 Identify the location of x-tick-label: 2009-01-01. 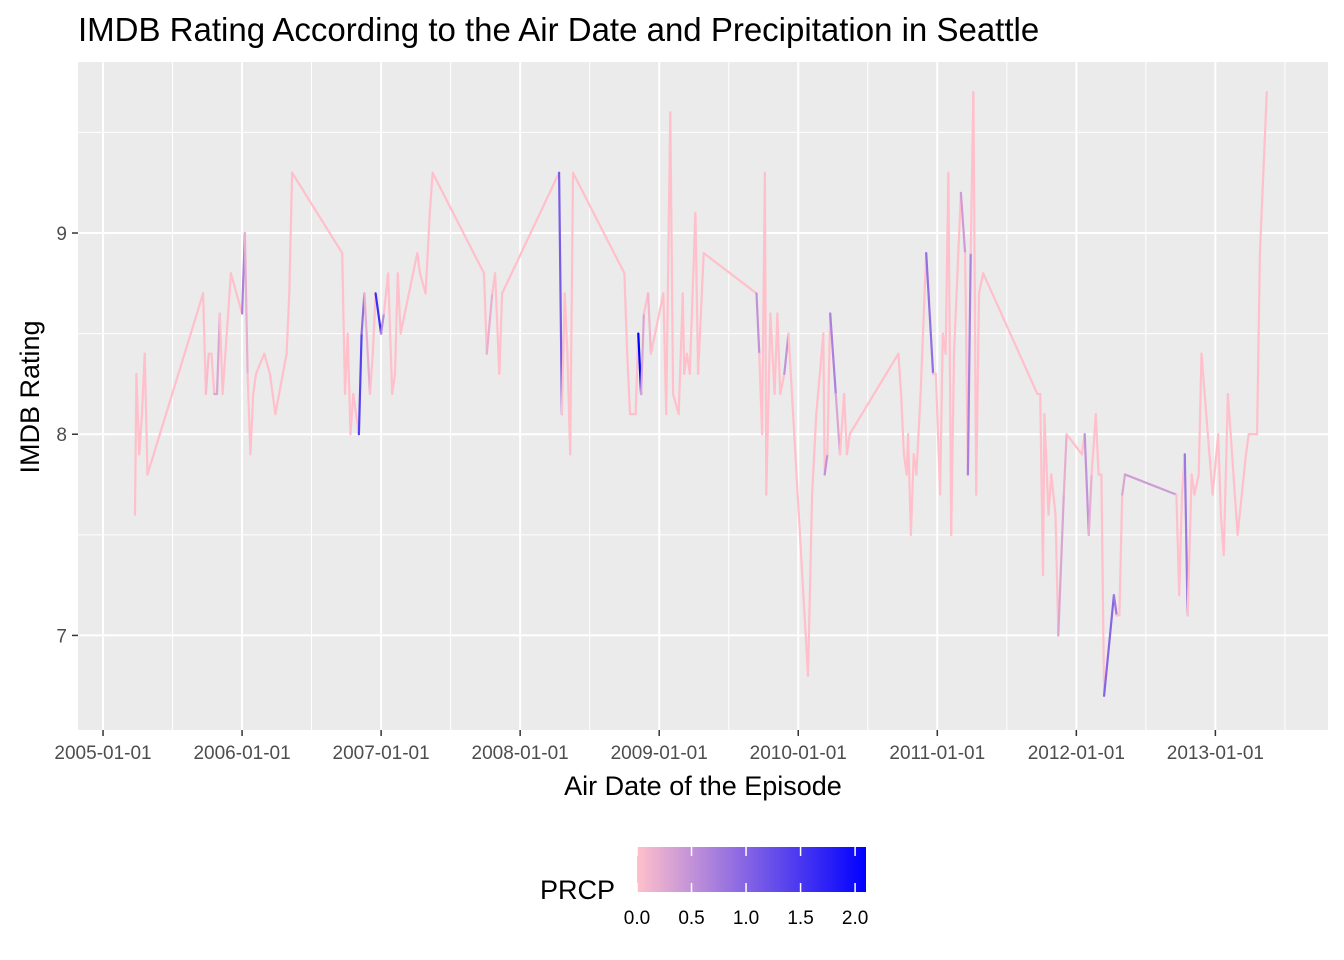
(659, 753).